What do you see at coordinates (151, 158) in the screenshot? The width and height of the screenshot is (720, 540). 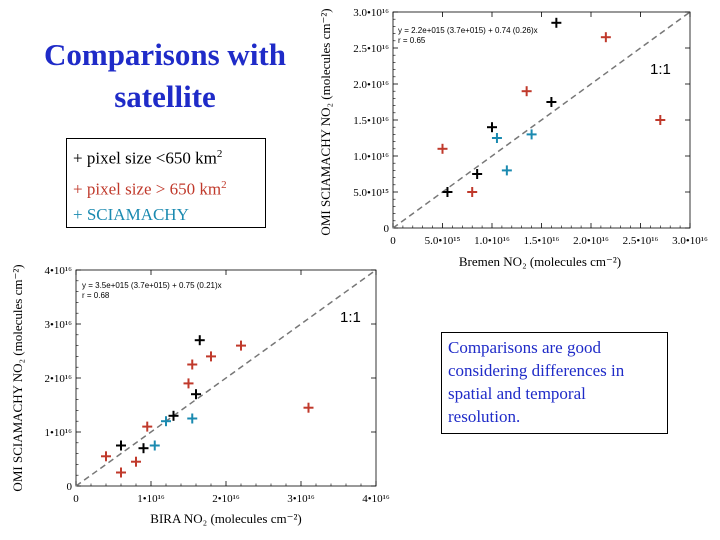 I see `legend-text: pixel size <650 km` at bounding box center [151, 158].